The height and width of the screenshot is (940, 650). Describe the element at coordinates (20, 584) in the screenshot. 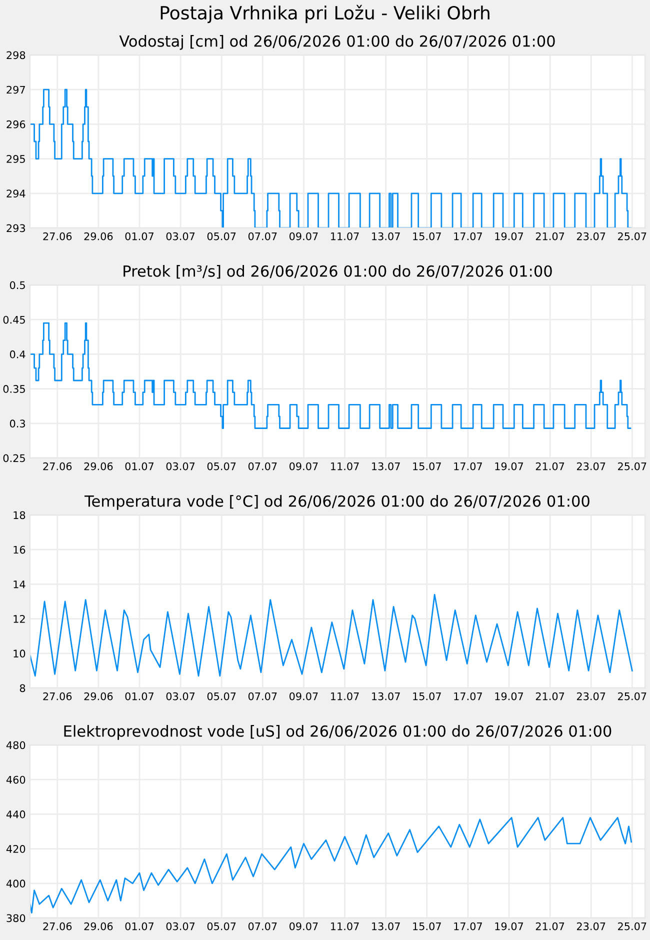

I see `y-tick-label: 14` at that location.